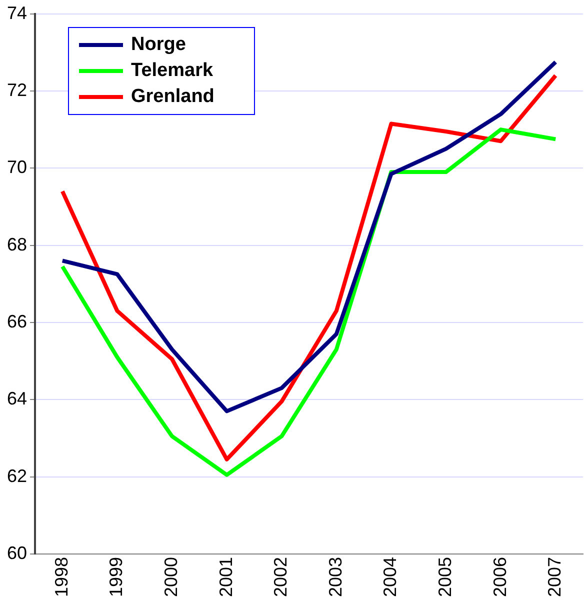  I want to click on x-tick-label: 2007, so click(554, 577).